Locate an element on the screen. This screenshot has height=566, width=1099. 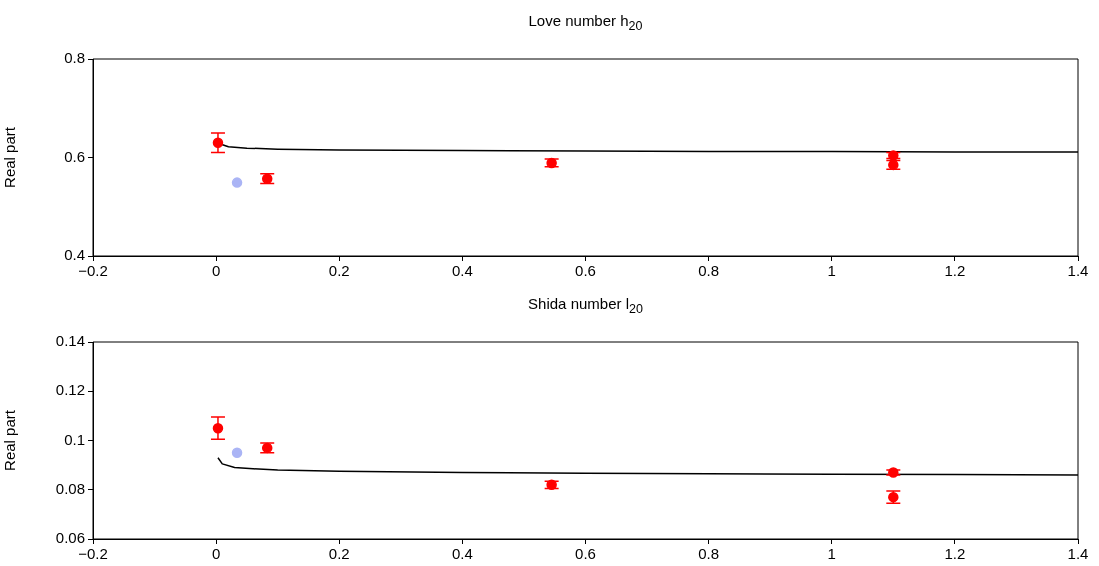
chart-title: Shida number l$_{20}$ is located at coordinates (585, 305).